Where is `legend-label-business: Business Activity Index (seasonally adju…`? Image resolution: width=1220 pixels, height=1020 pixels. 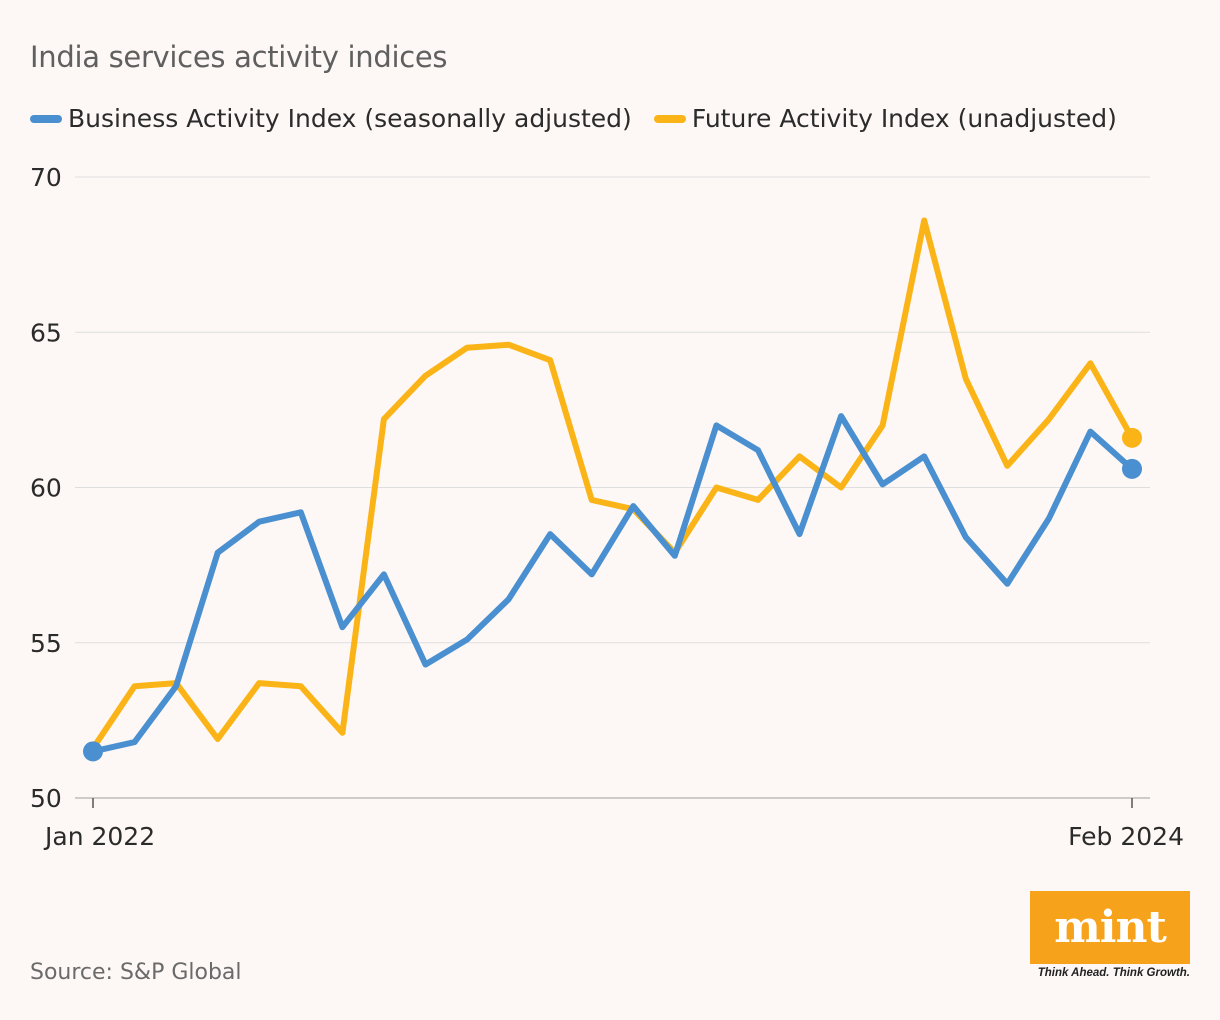 legend-label-business: Business Activity Index (seasonally adju… is located at coordinates (350, 118).